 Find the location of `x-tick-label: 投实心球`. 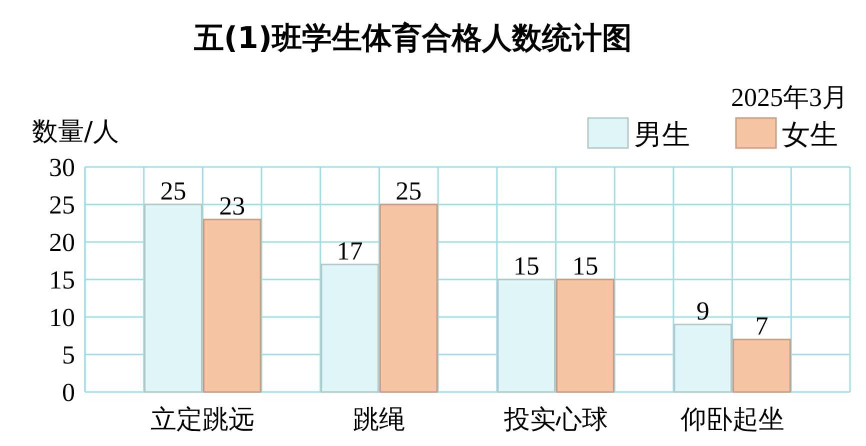

x-tick-label: 投实心球 is located at coordinates (555, 420).